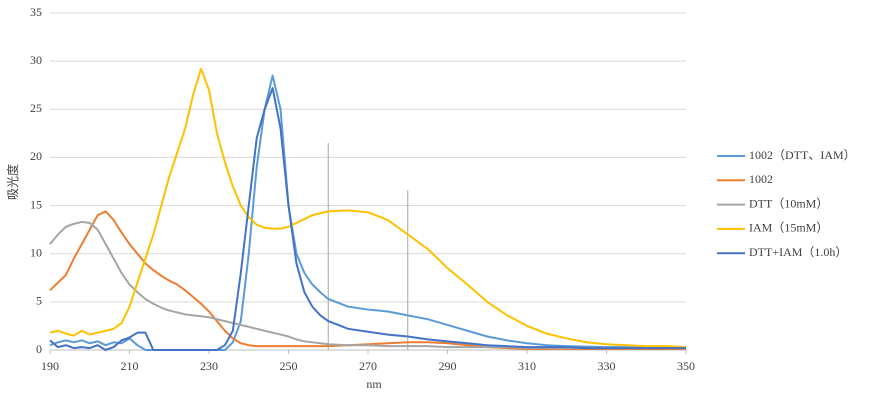  What do you see at coordinates (36, 156) in the screenshot?
I see `y-tick-label: 20` at bounding box center [36, 156].